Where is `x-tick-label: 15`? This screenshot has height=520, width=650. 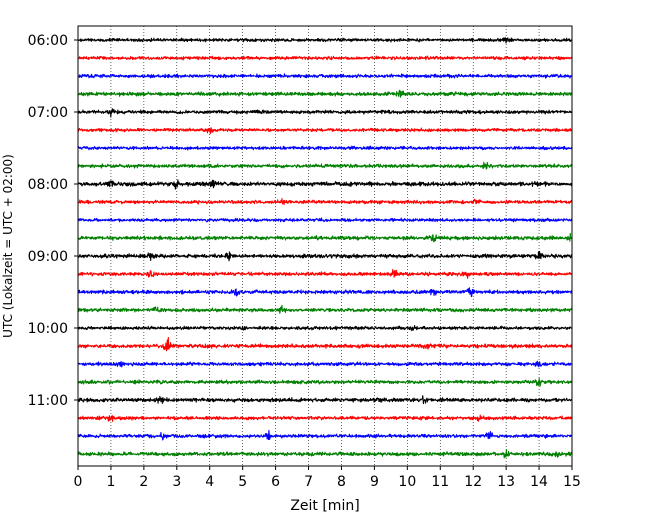
x-tick-label: 15 is located at coordinates (572, 482).